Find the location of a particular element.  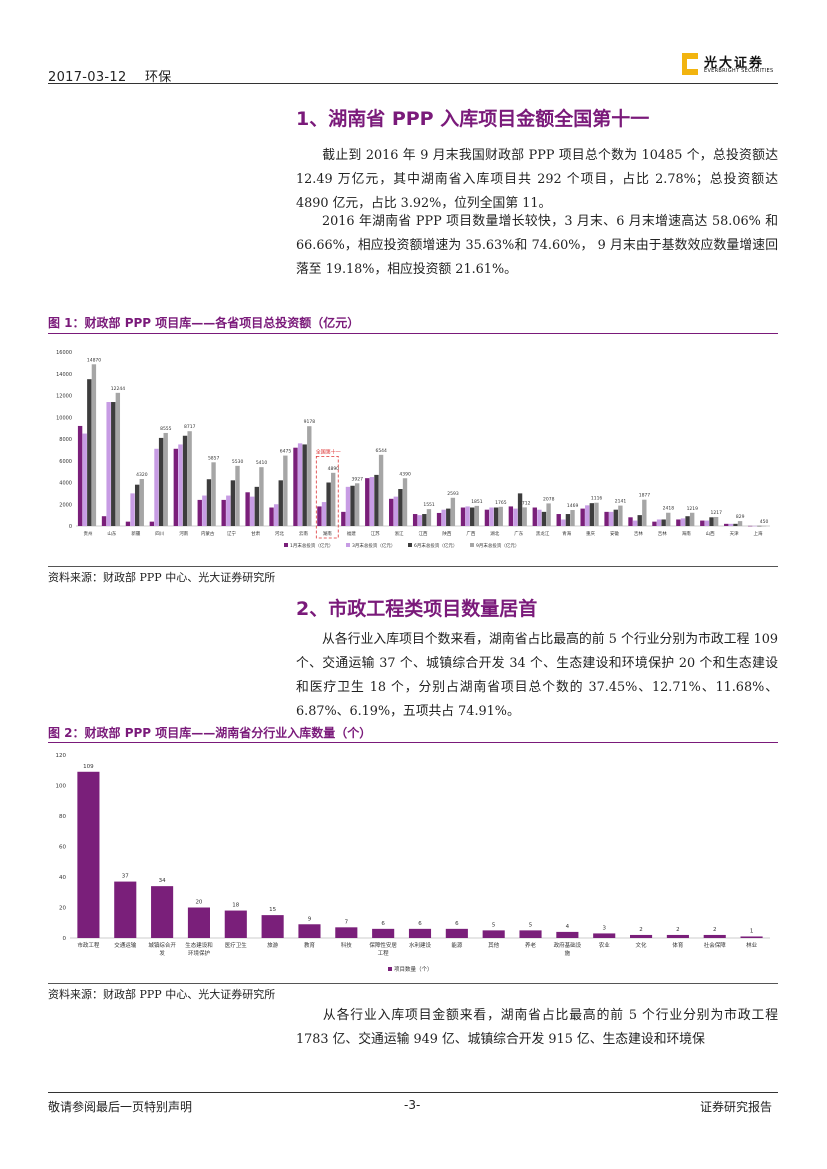

footer-divider is located at coordinates (413, 1092).